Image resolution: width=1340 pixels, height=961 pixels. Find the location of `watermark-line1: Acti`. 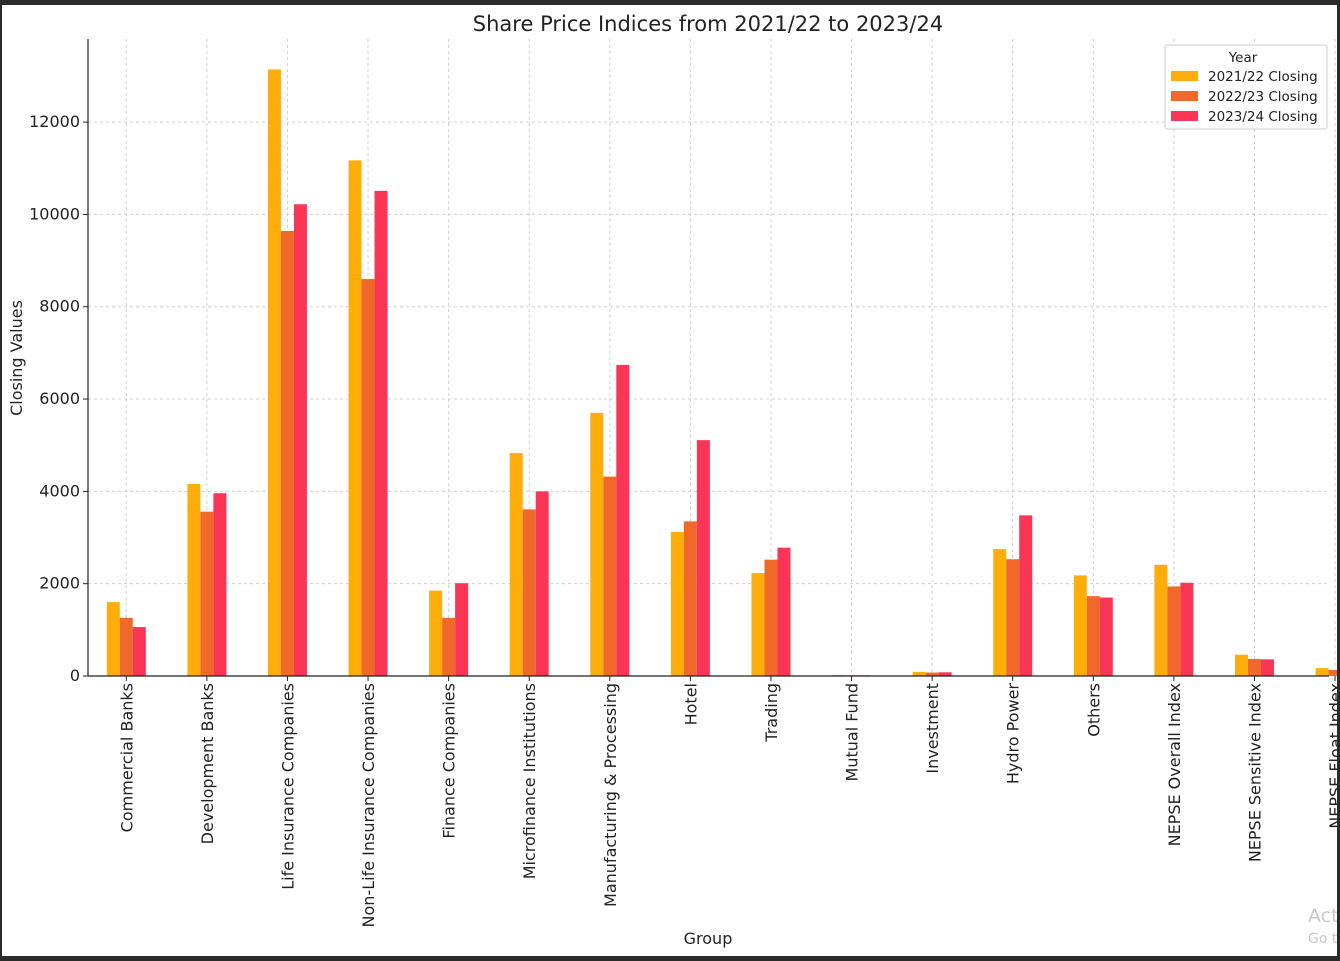

watermark-line1: Acti is located at coordinates (1322, 916).